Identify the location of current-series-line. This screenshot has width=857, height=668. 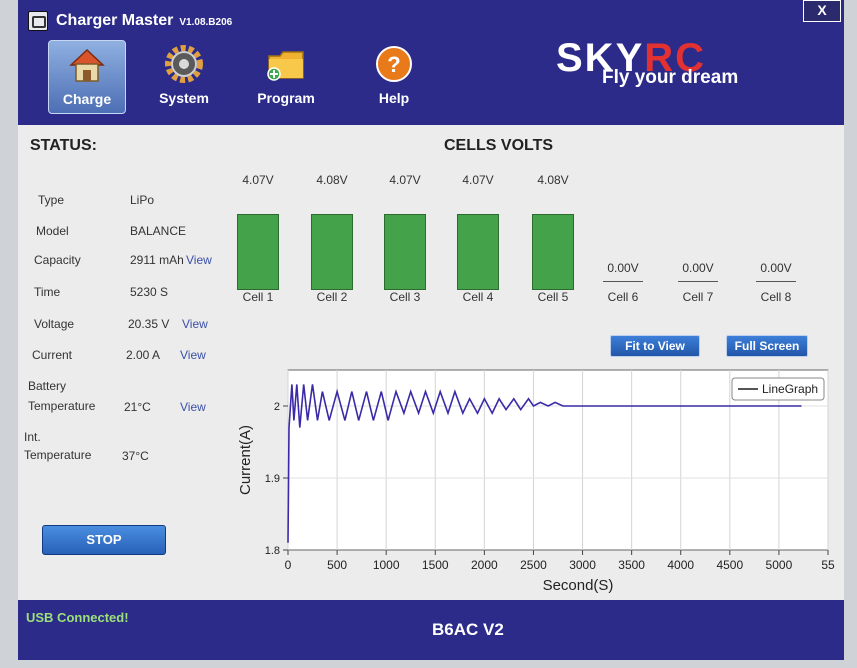
(544, 463).